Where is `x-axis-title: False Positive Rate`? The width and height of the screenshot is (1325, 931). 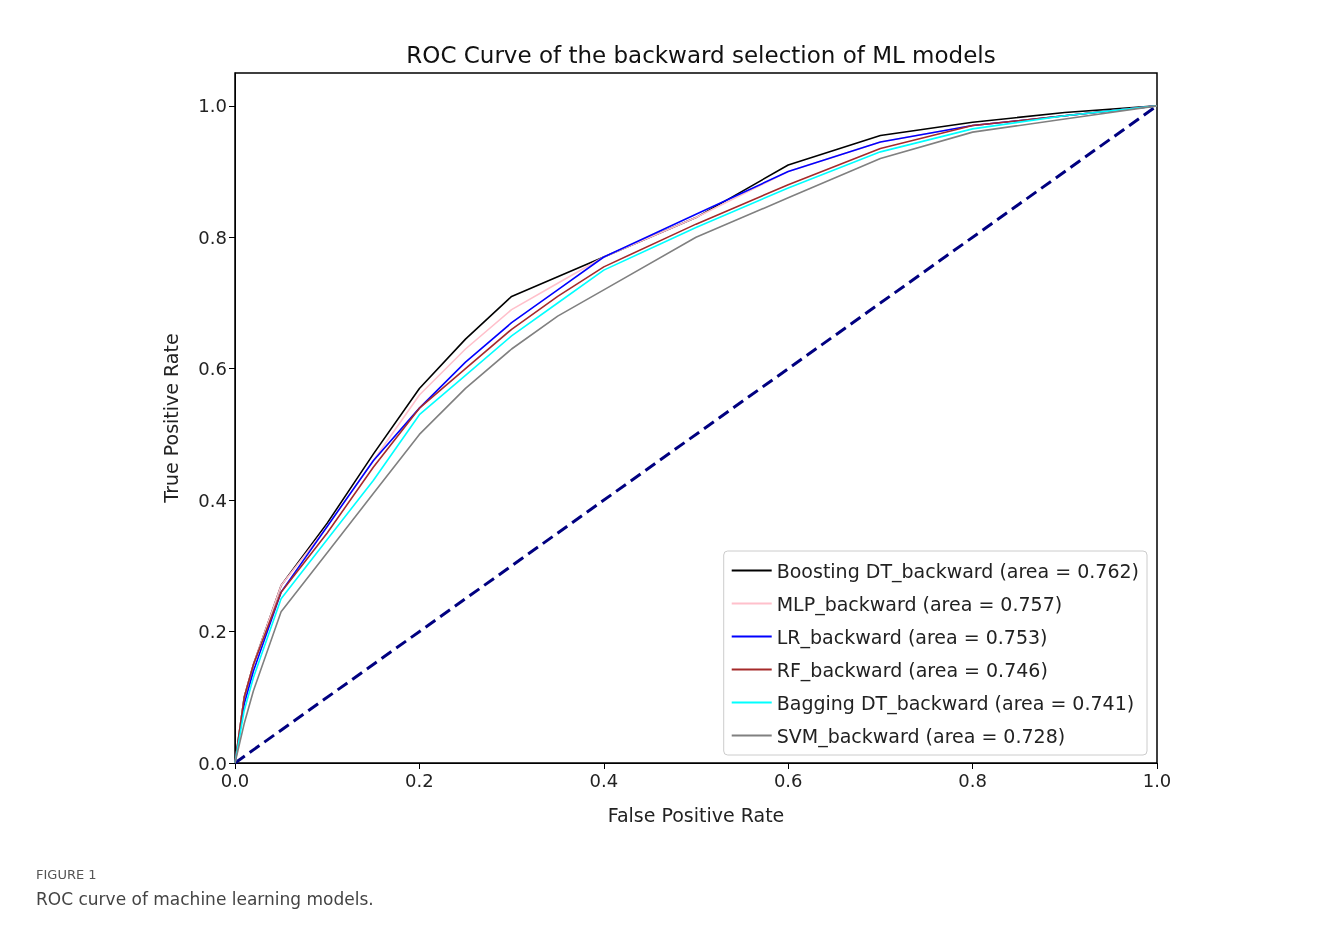
x-axis-title: False Positive Rate is located at coordinates (696, 814).